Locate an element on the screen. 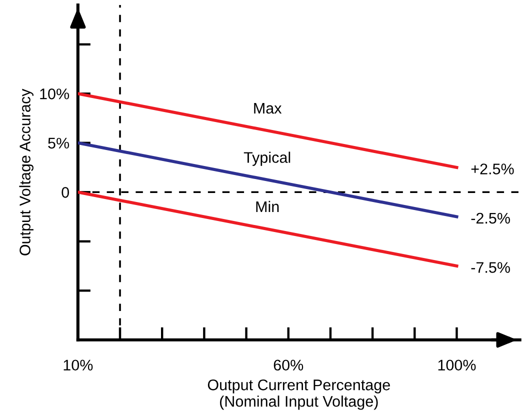  x-tick-label: 10% is located at coordinates (78, 365).